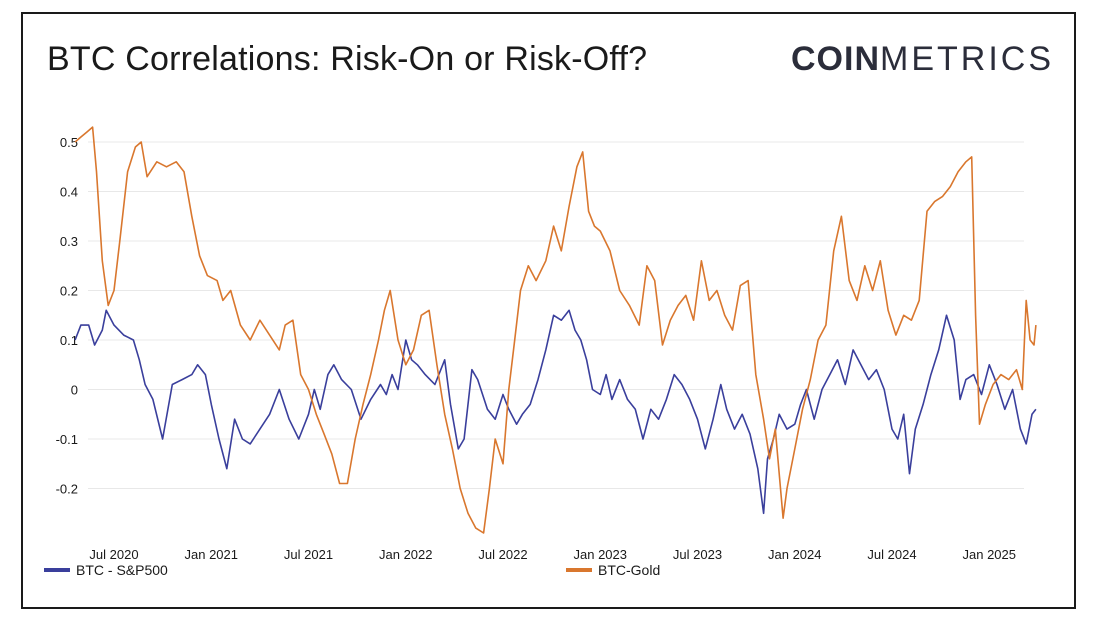 The image size is (1100, 634). Describe the element at coordinates (212, 554) in the screenshot. I see `x-tick-label: Jan 2021` at that location.